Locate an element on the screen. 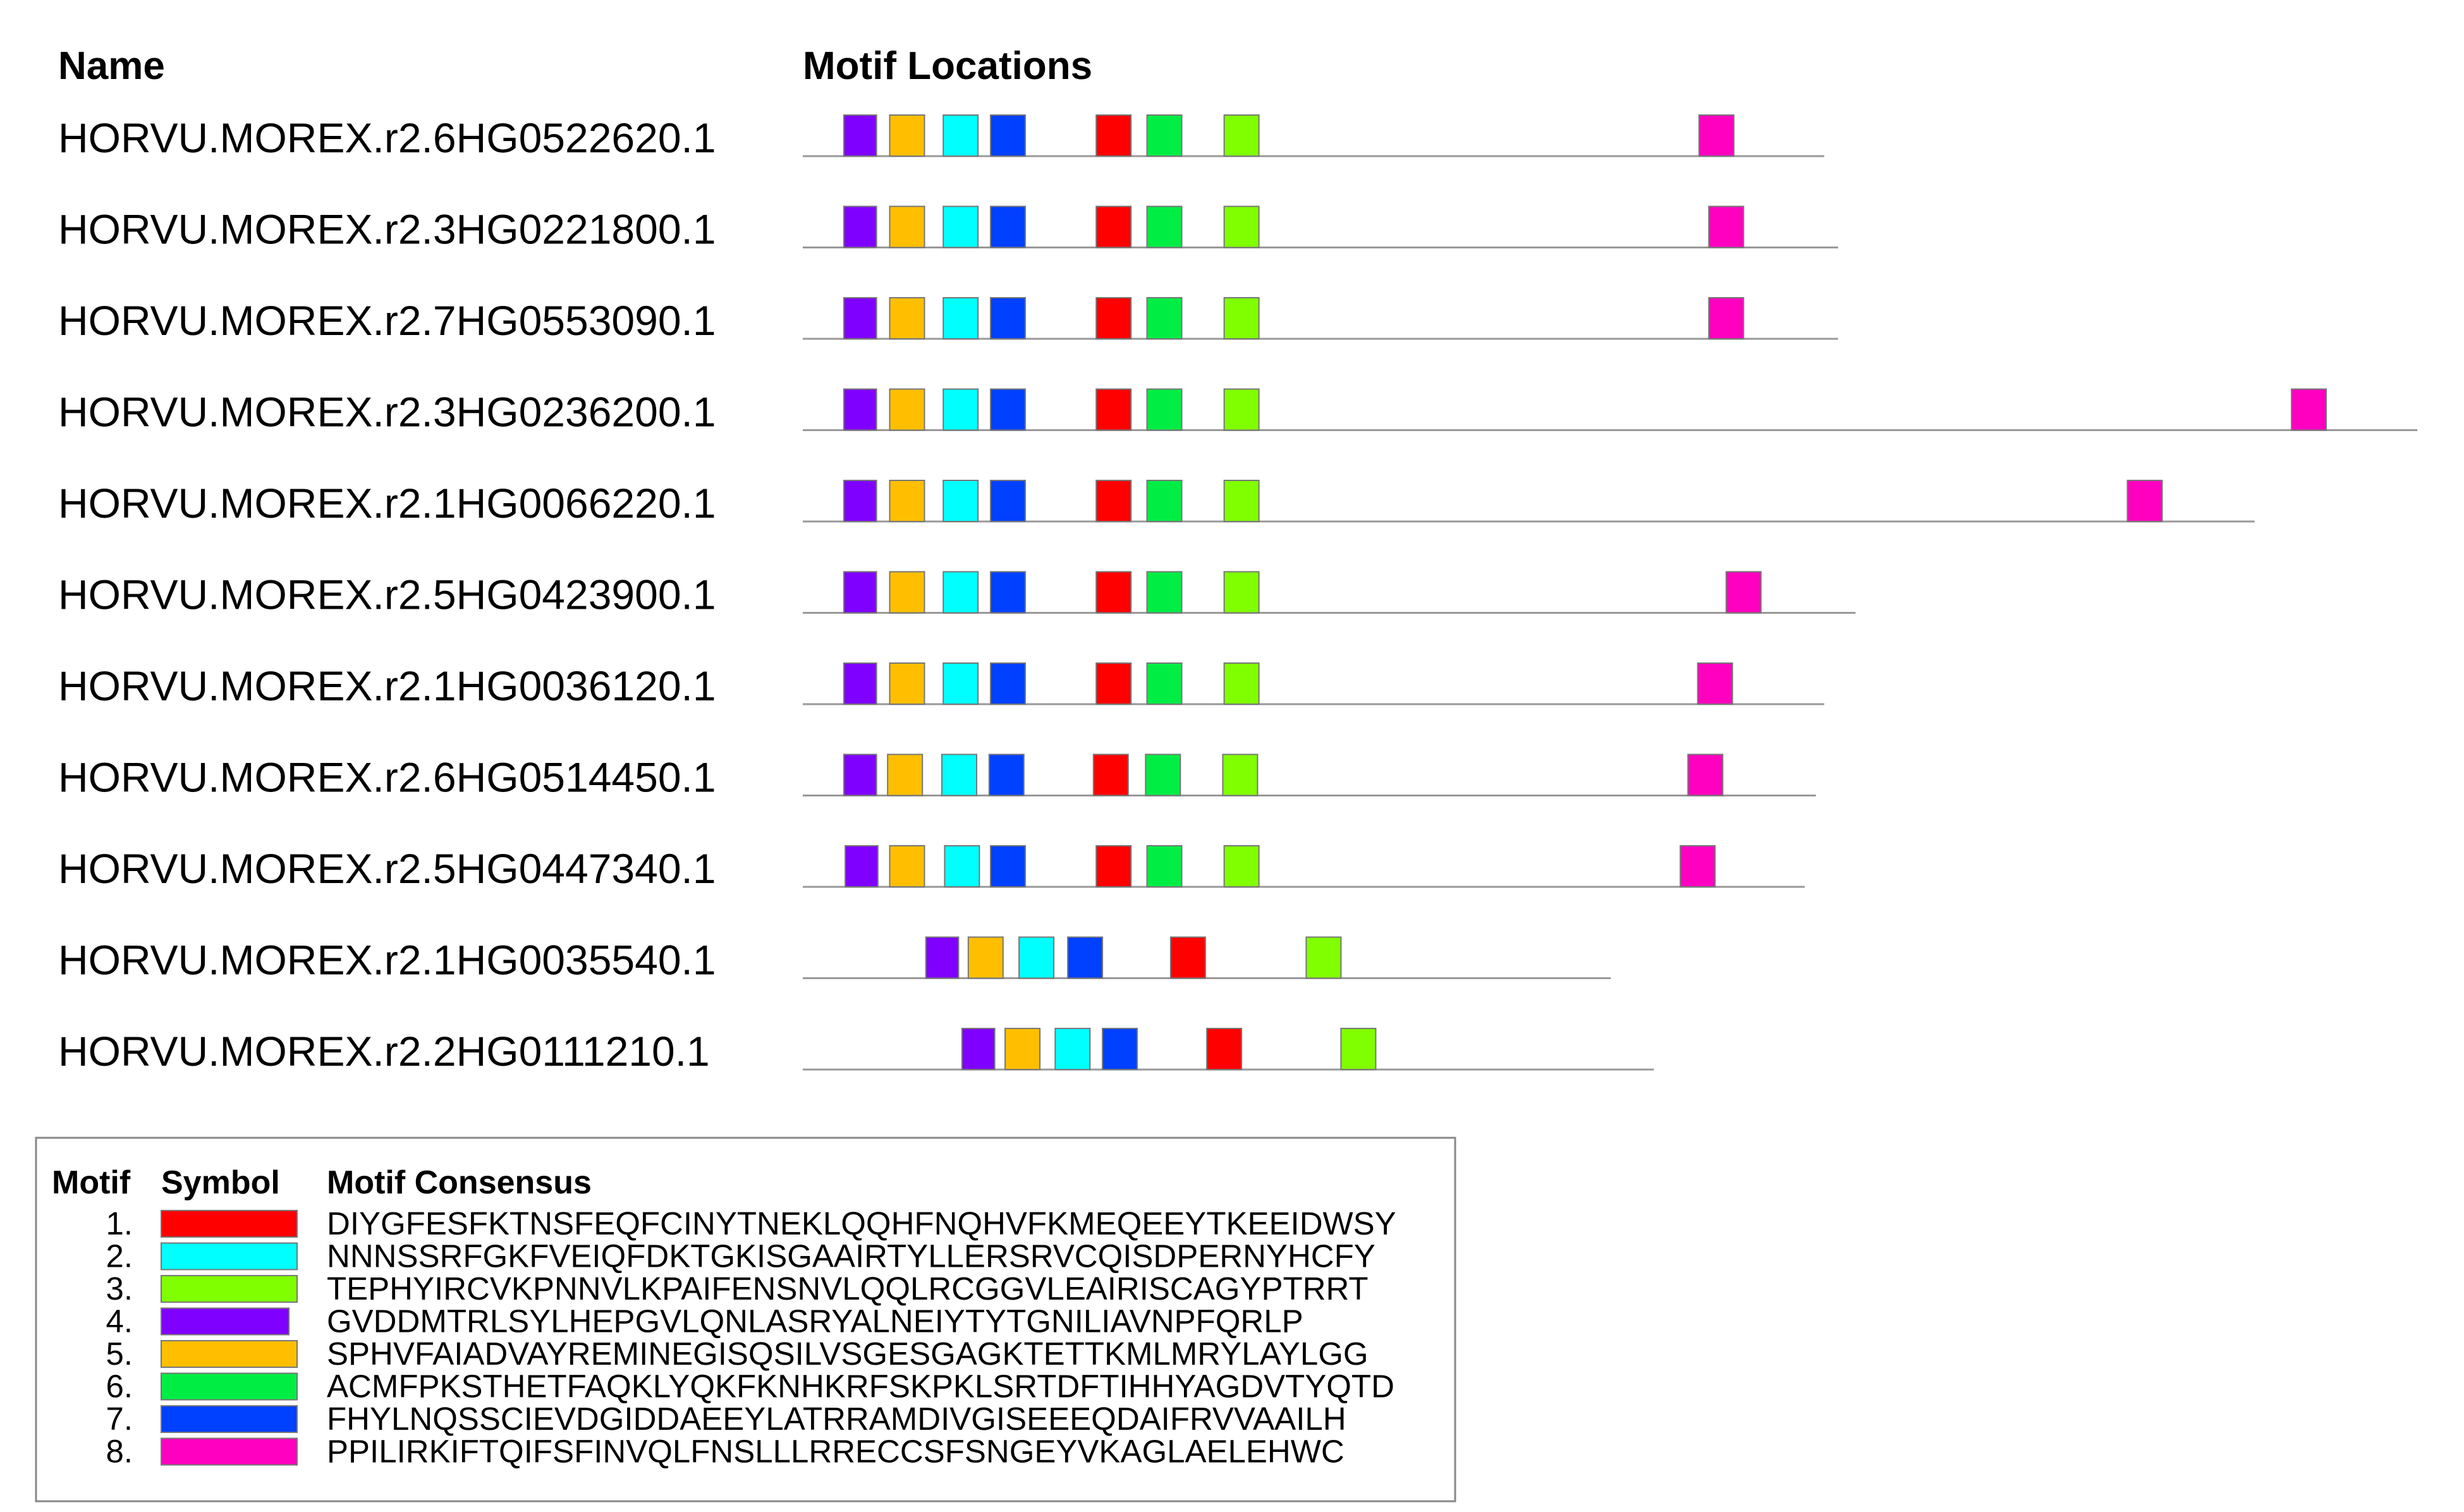 The height and width of the screenshot is (1512, 2464). sequence-name: HORVU.MOREX.r2.3HG0236200.1 is located at coordinates (387, 412).